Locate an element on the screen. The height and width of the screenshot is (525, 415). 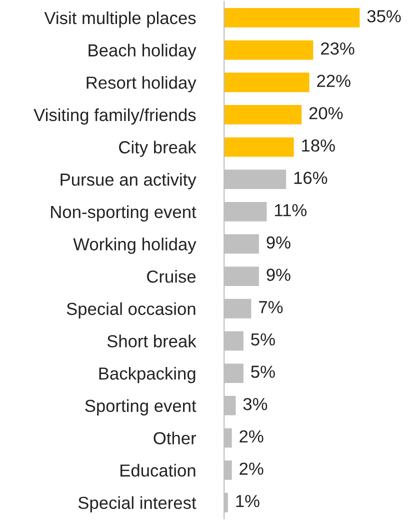
y-tick-label: Special occasion is located at coordinates (131, 310).